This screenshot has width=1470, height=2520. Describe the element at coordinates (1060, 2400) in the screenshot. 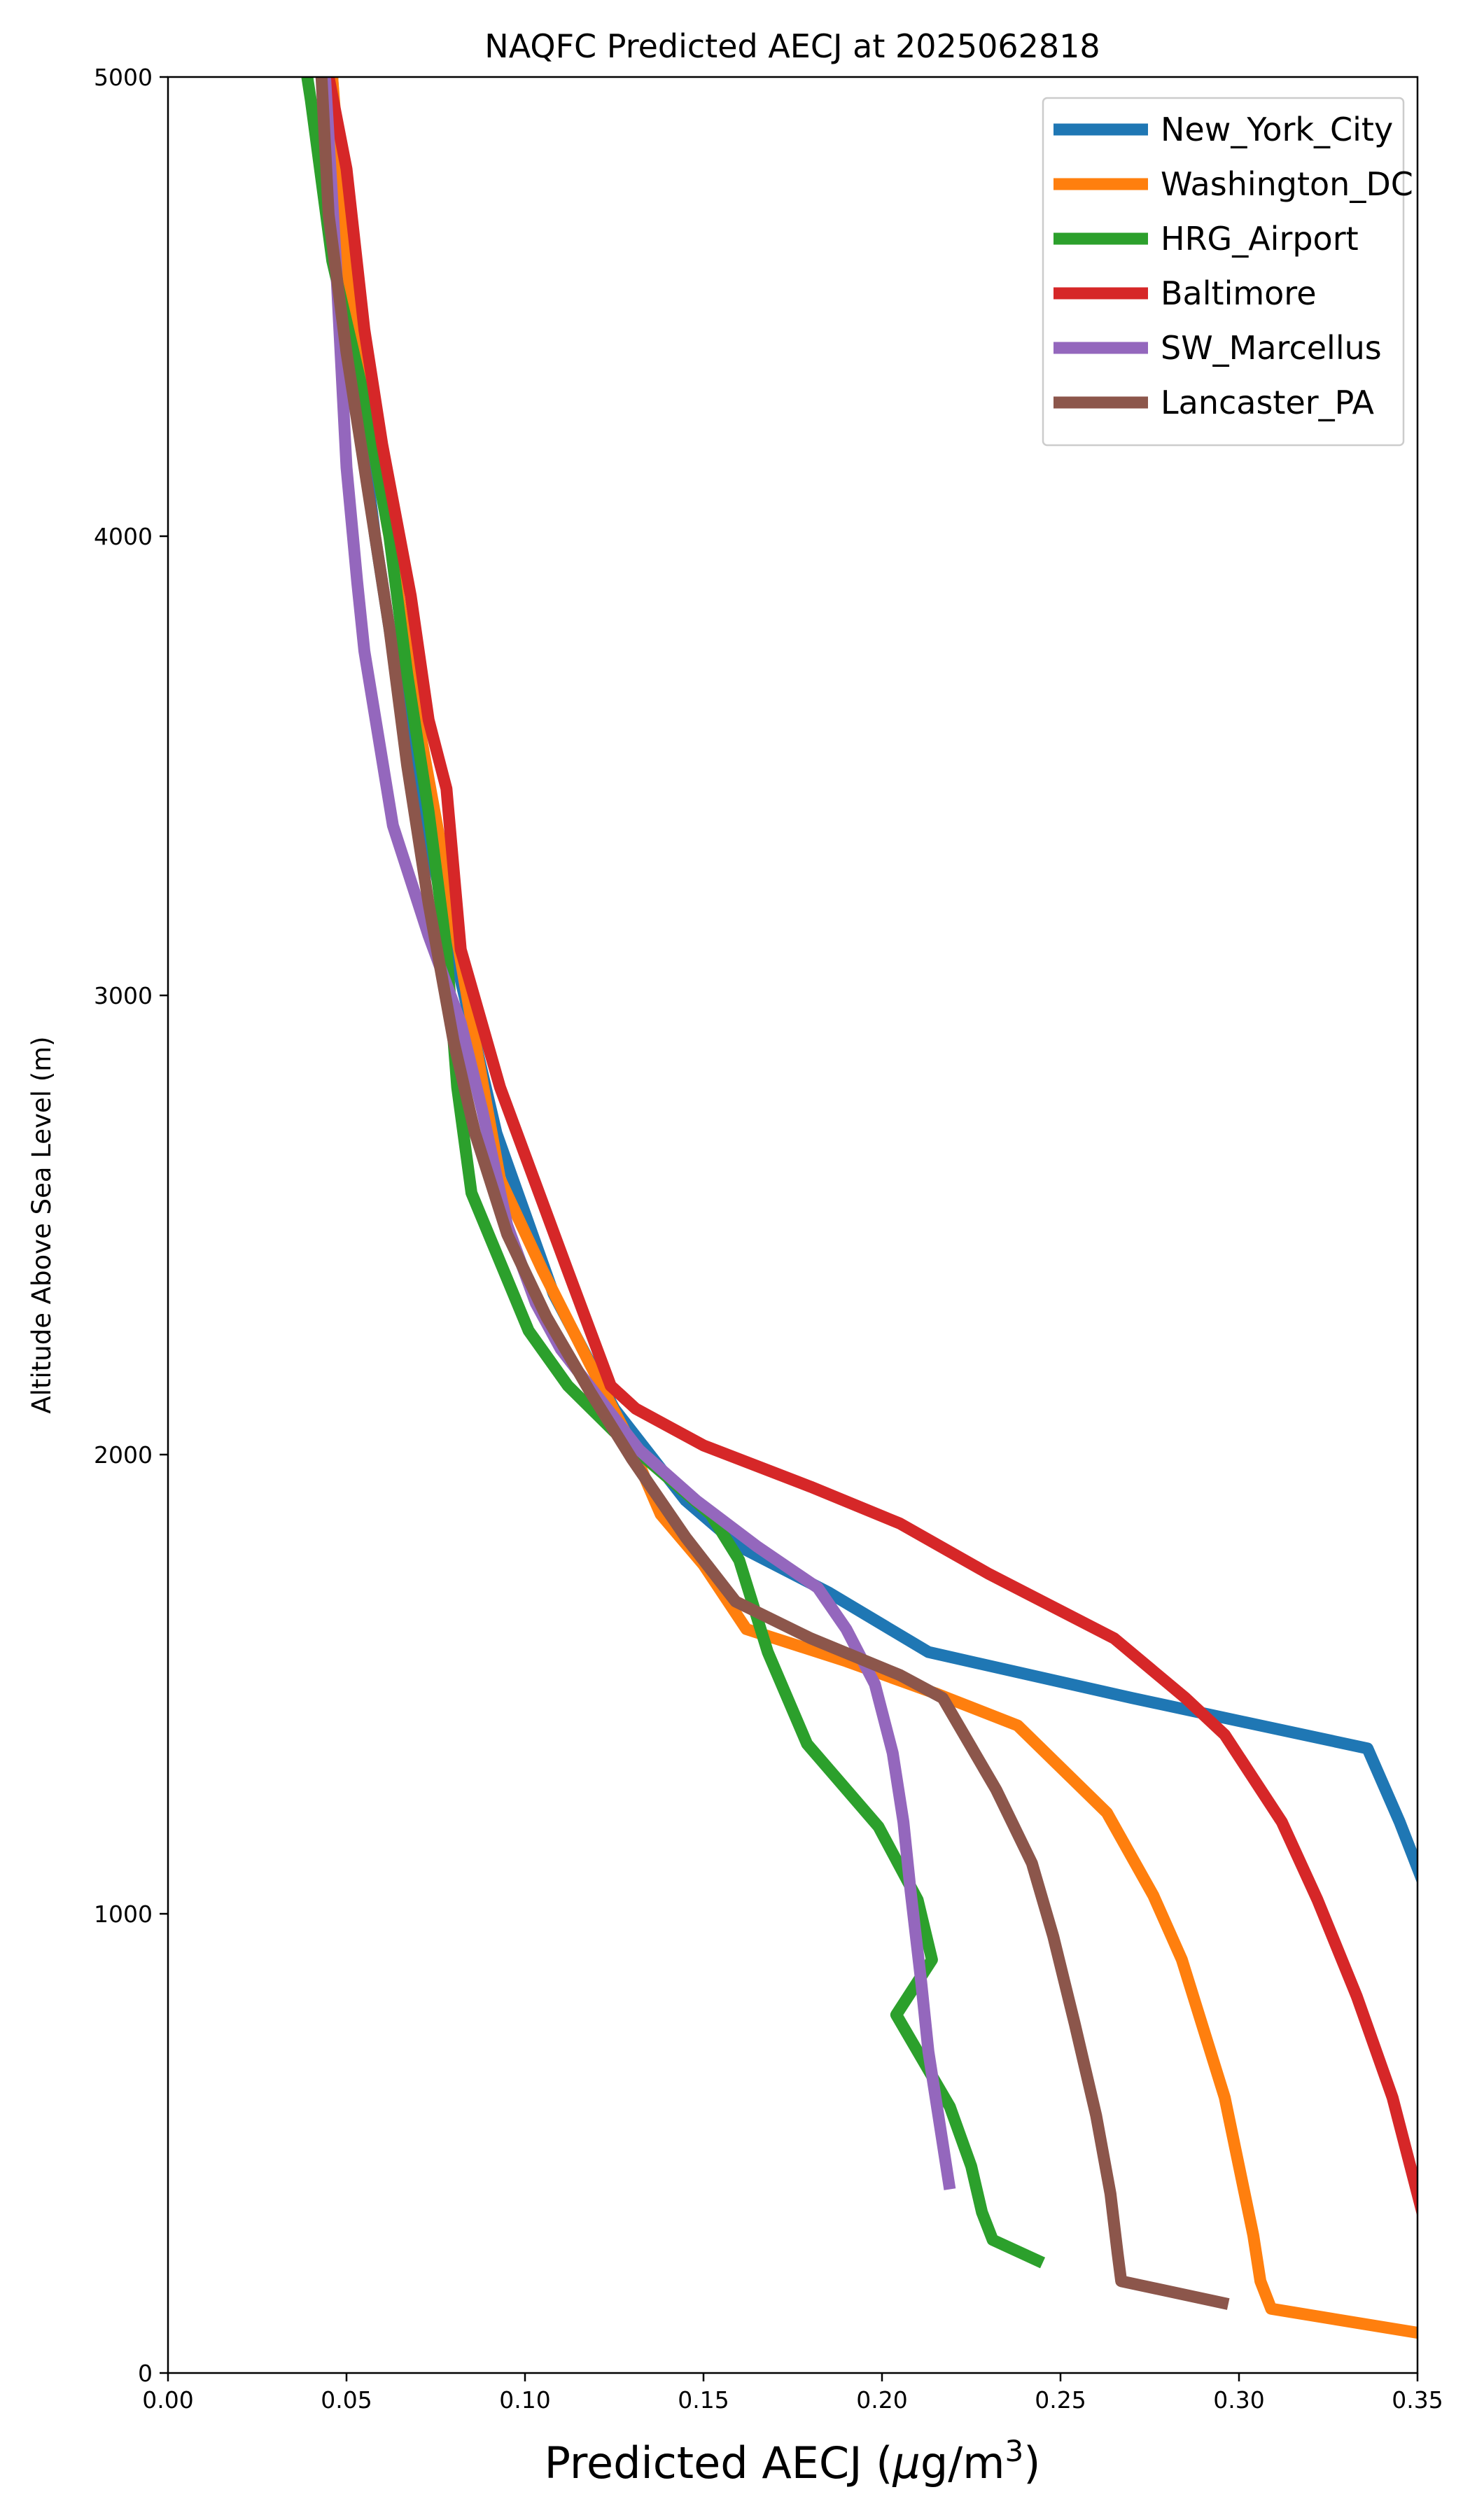

I see `x-tick-label: 0.25` at that location.